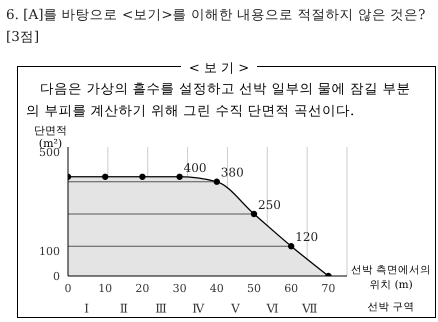  What do you see at coordinates (161, 309) in the screenshot?
I see `text: Ⅲ` at bounding box center [161, 309].